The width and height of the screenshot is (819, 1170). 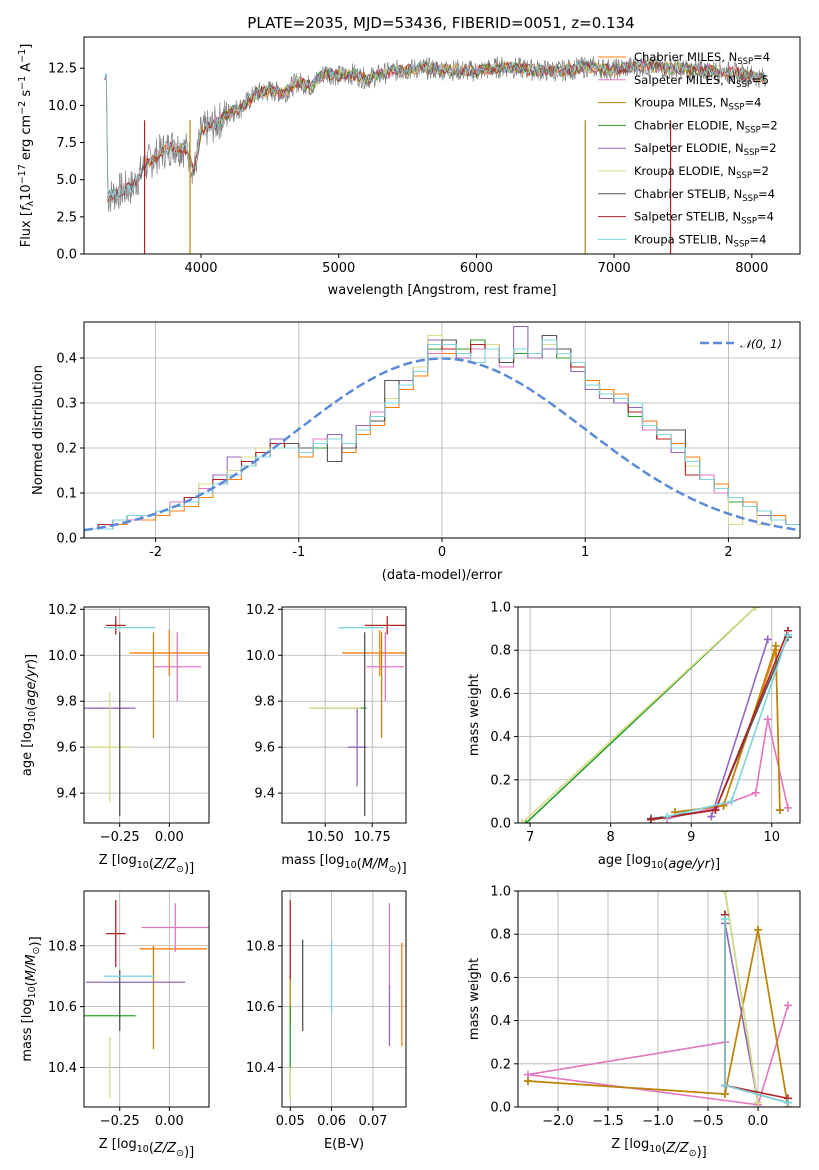 I want to click on age-vs-mass-plot-area, so click(x=357, y=716).